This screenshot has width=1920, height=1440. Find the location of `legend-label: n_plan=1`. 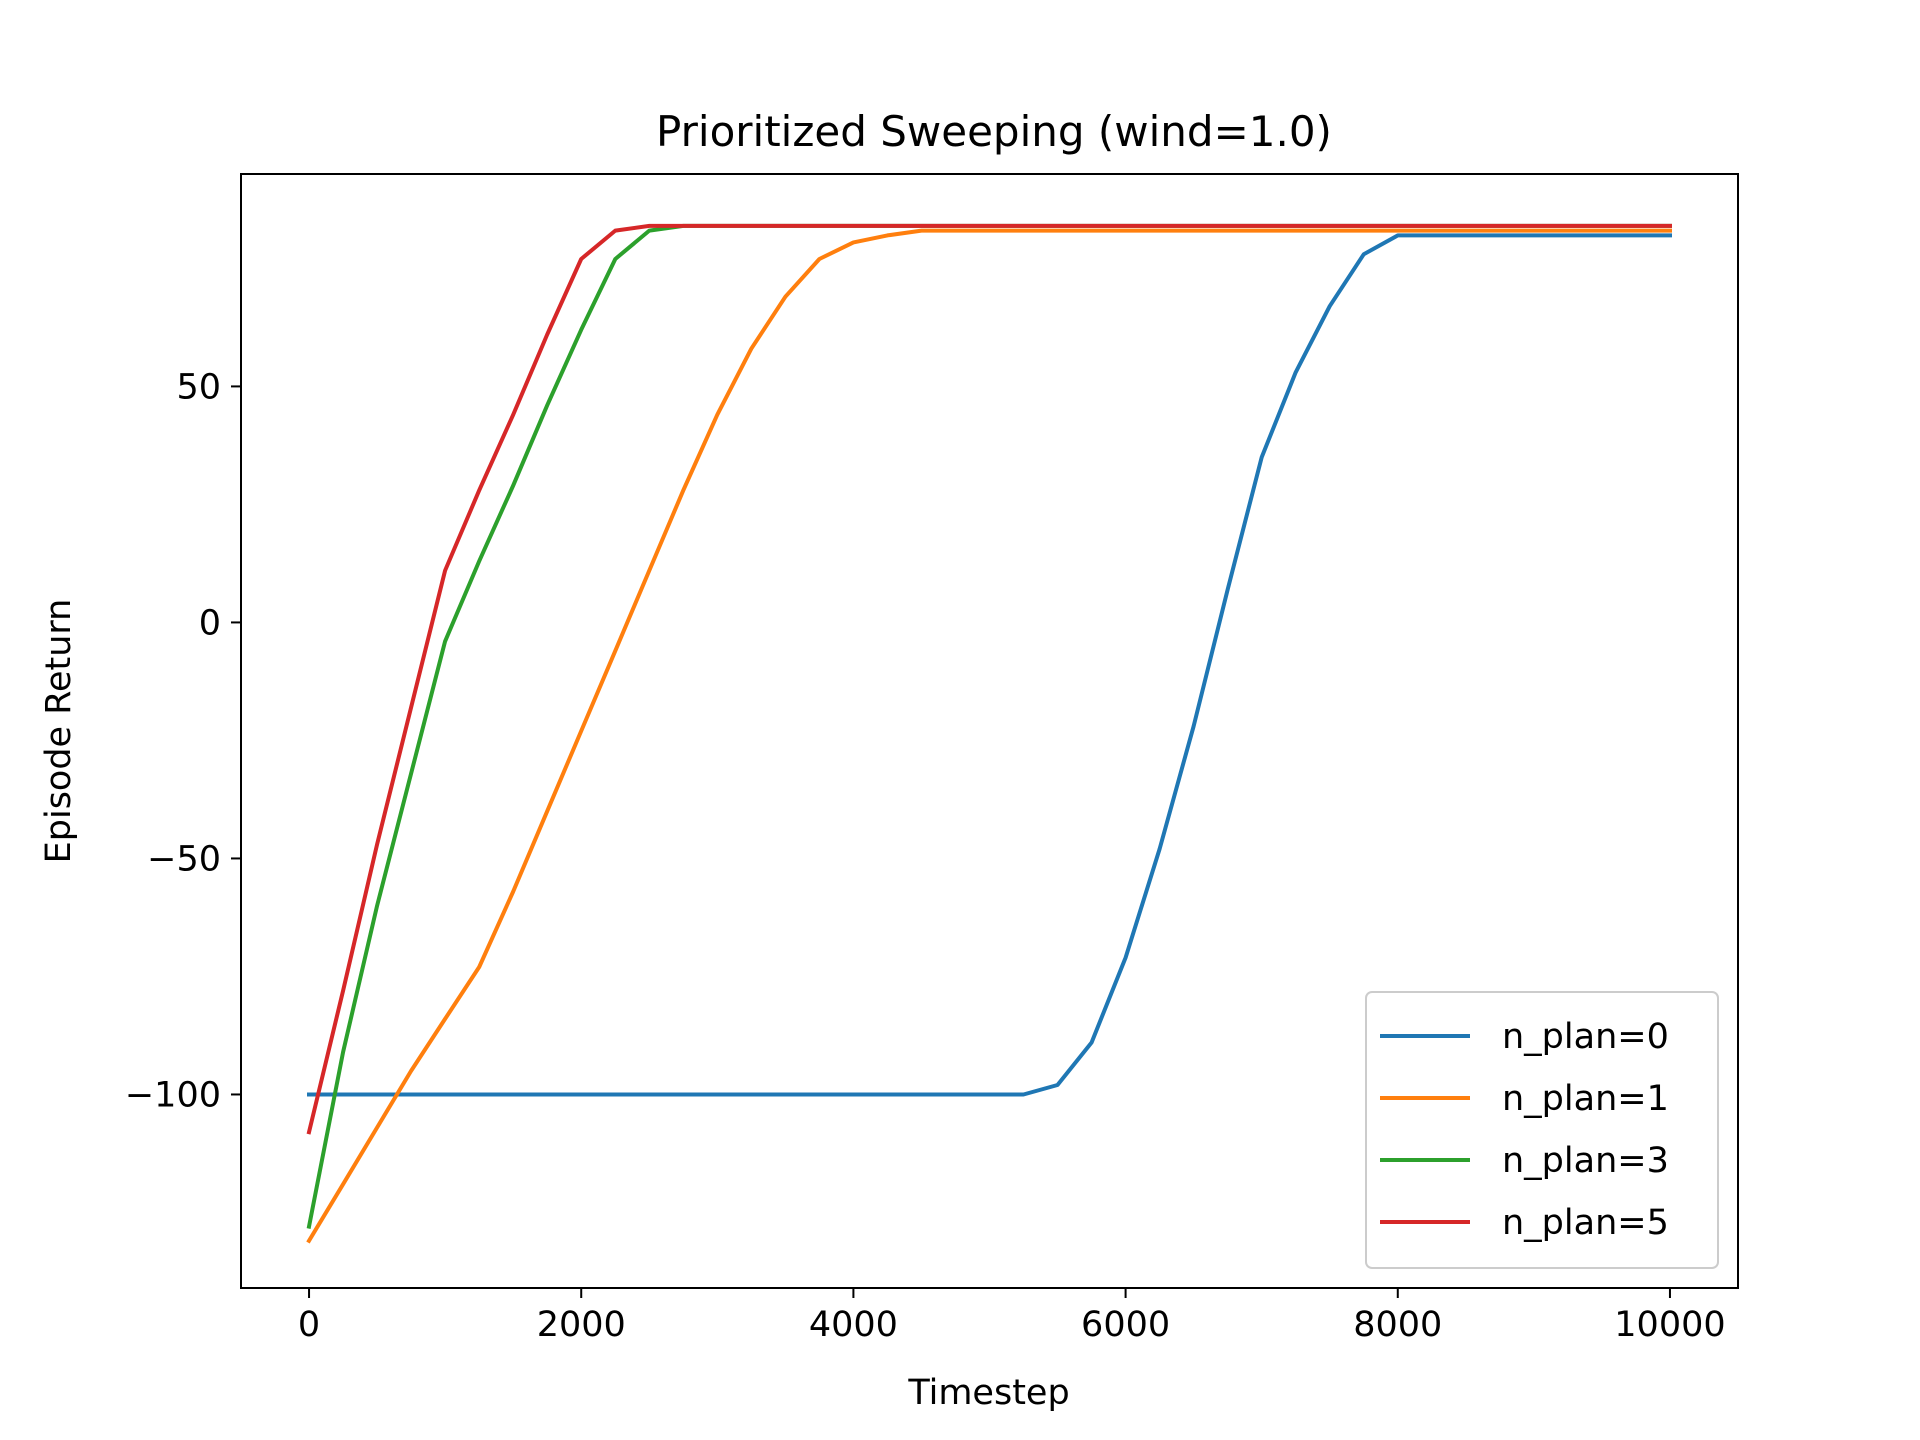

legend-label: n_plan=1 is located at coordinates (1585, 1099).